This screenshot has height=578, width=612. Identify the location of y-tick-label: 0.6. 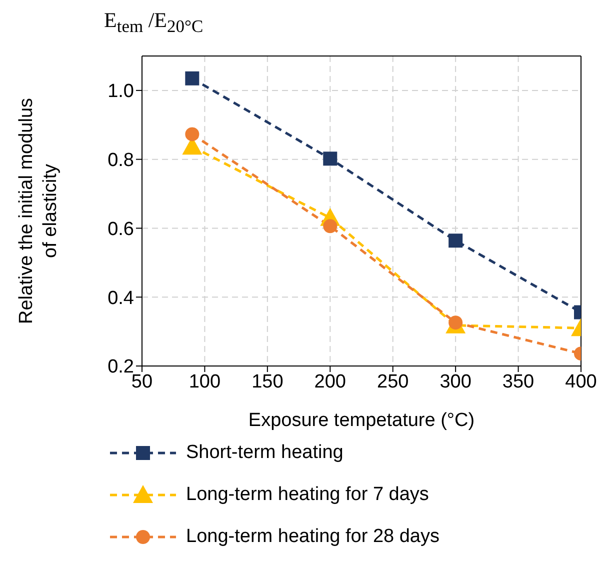
(121, 229).